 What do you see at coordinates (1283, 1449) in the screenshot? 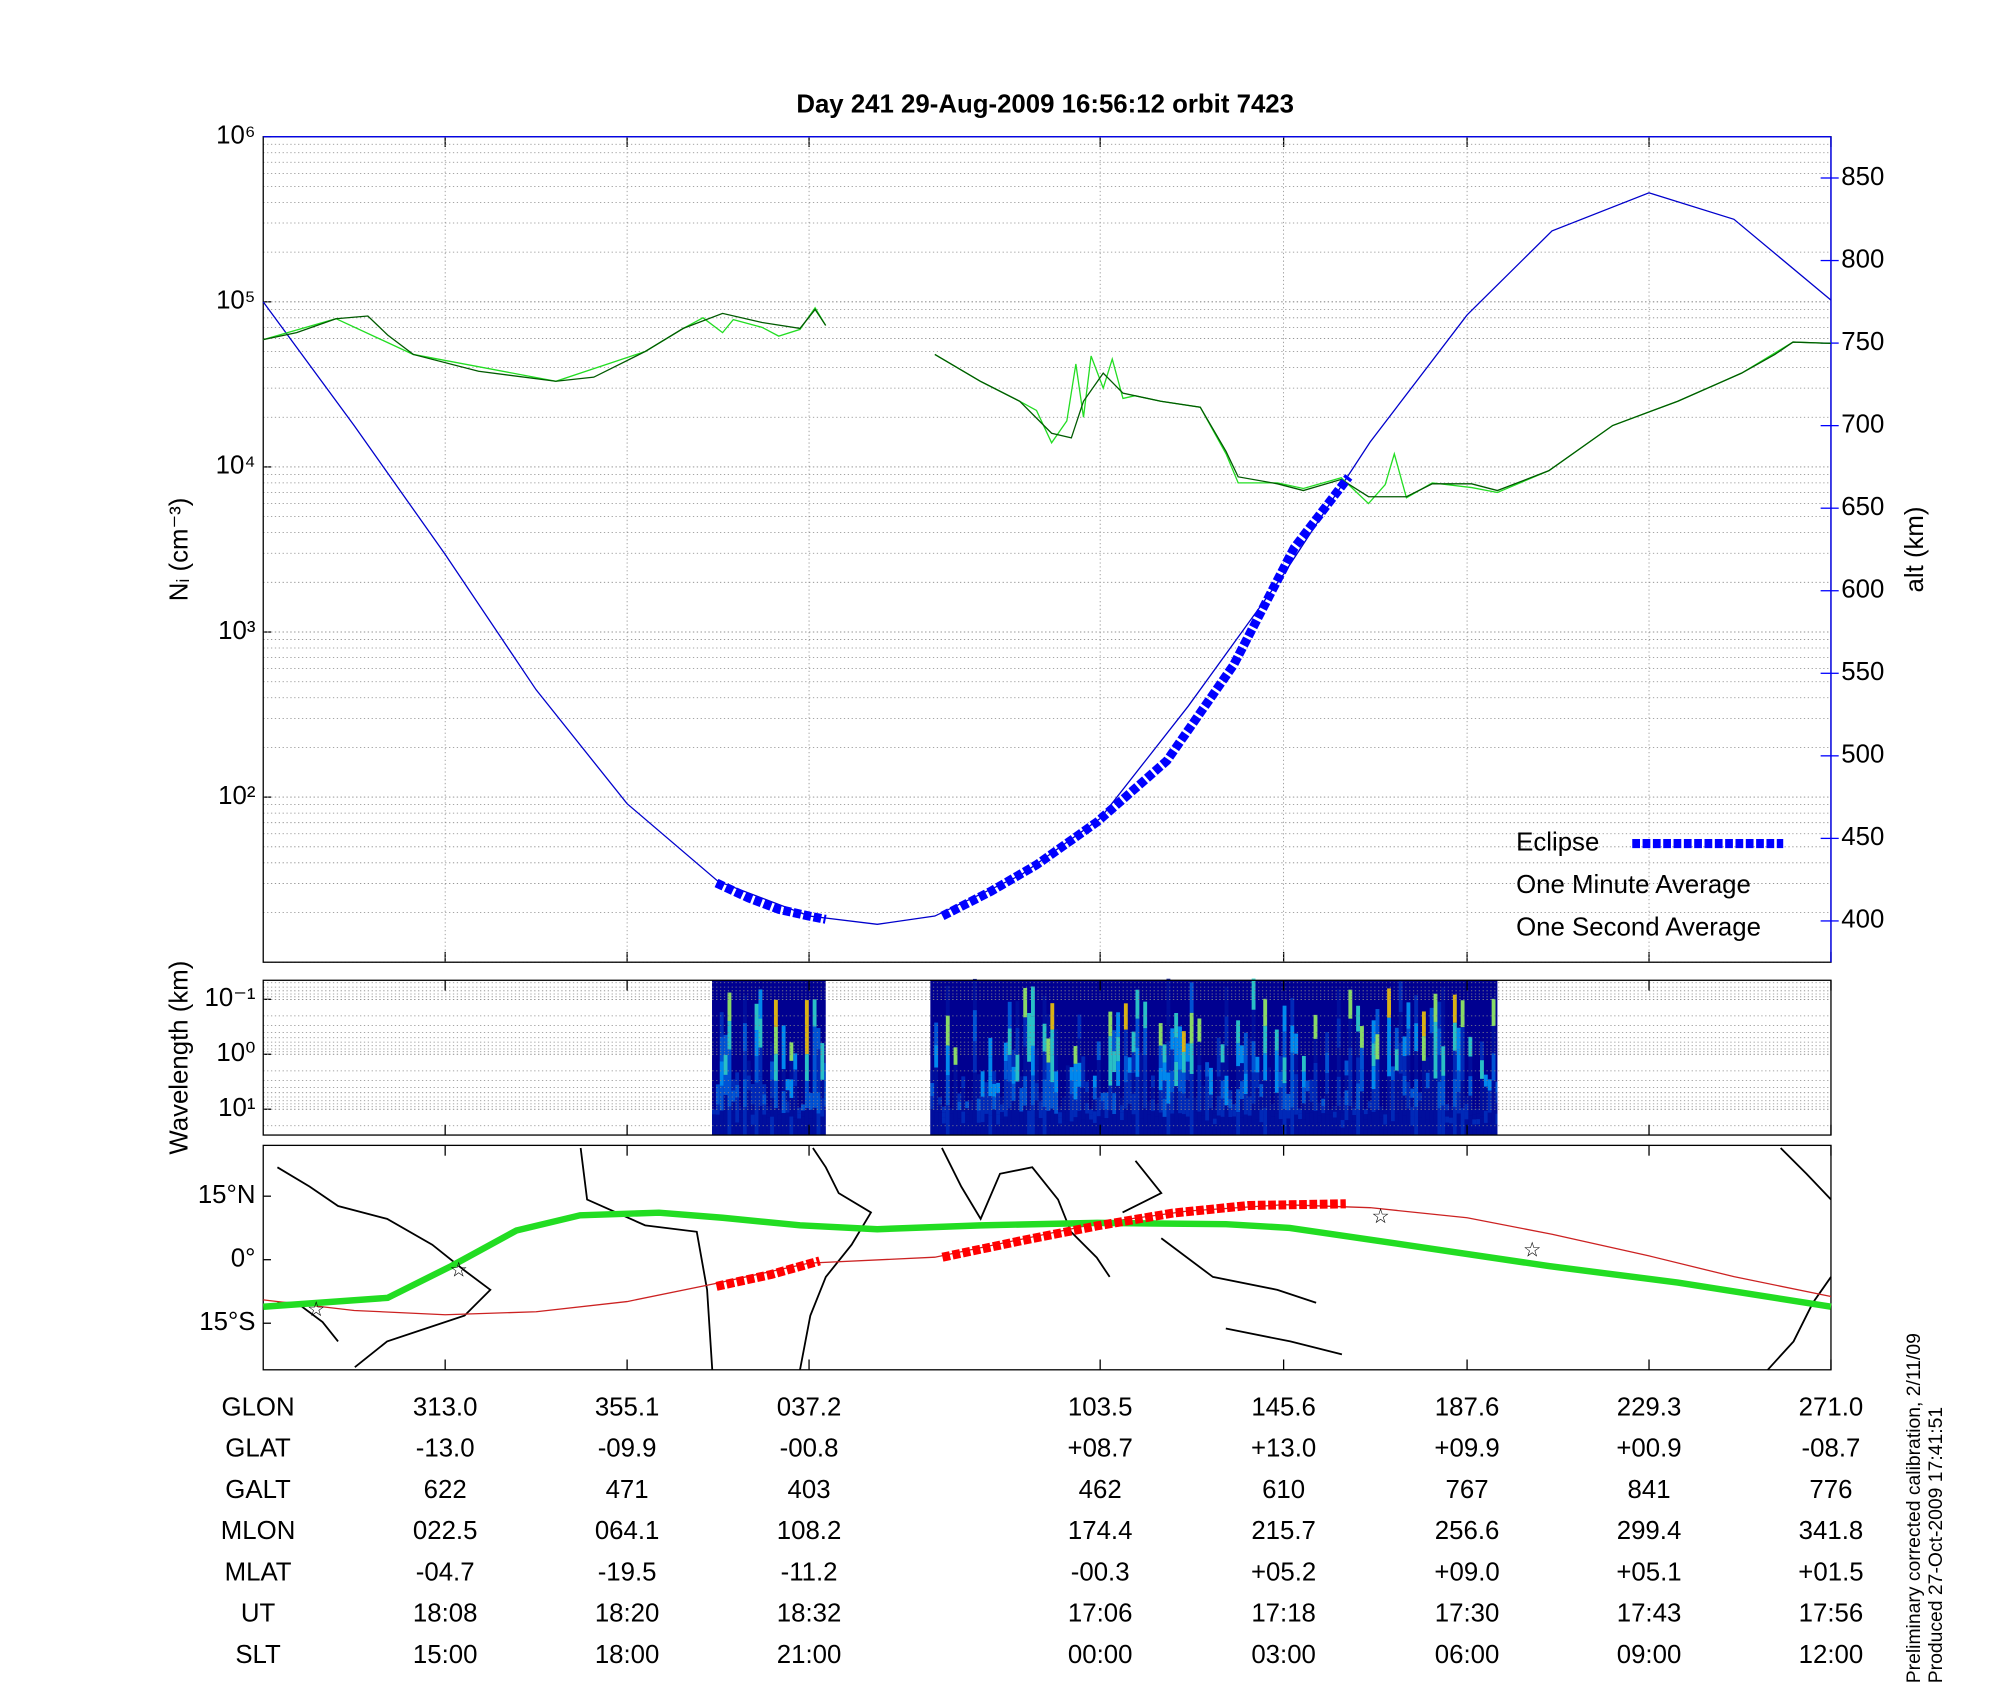
I see `table-cell: +13.0` at bounding box center [1283, 1449].